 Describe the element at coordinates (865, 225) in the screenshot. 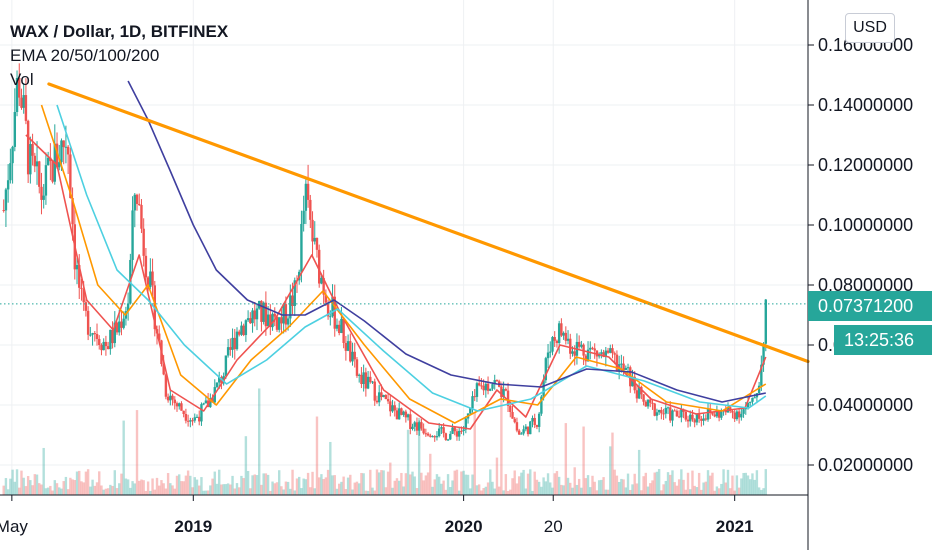

I see `y-tick-label: 0.10000000` at that location.